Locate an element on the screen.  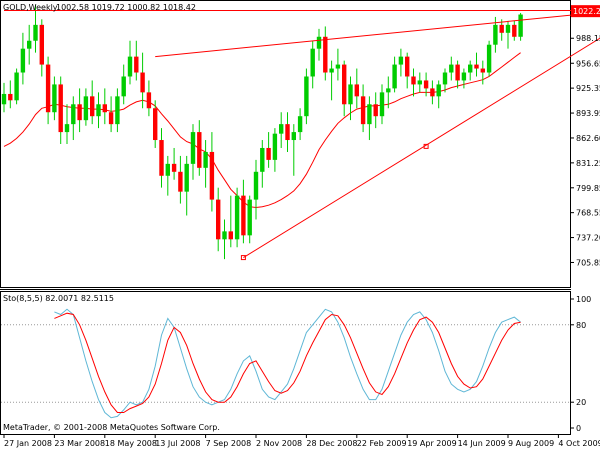
symbol-period-label: GOLD,Weekly is located at coordinates (30, 7).